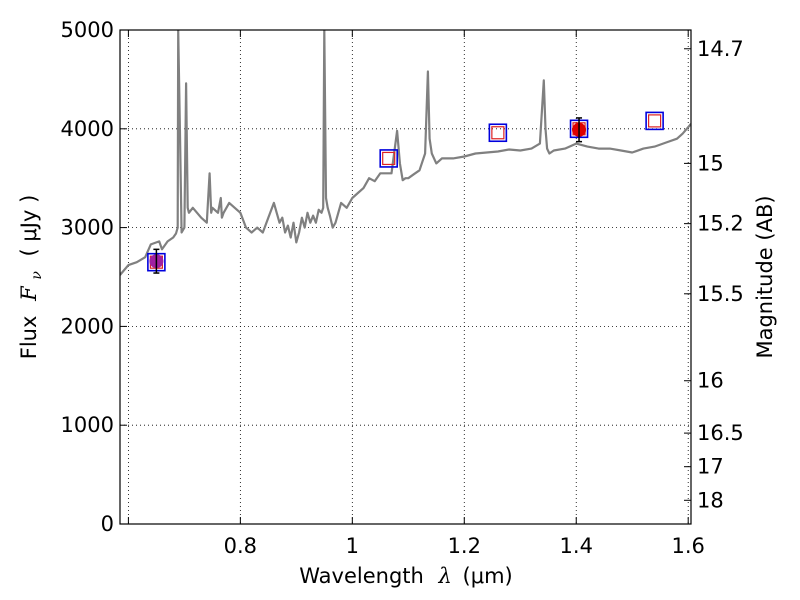  Describe the element at coordinates (464, 546) in the screenshot. I see `x-tick-label: 1.2` at that location.